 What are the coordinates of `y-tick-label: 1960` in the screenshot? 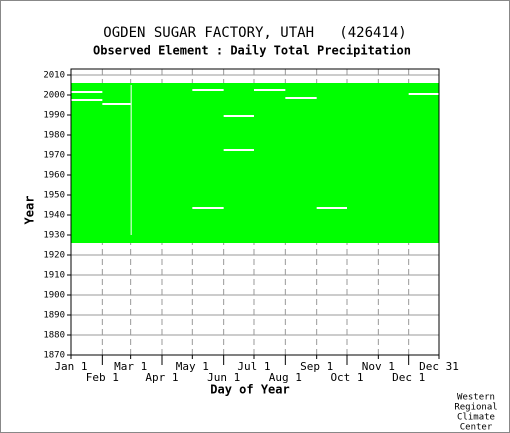 It's located at (54, 176).